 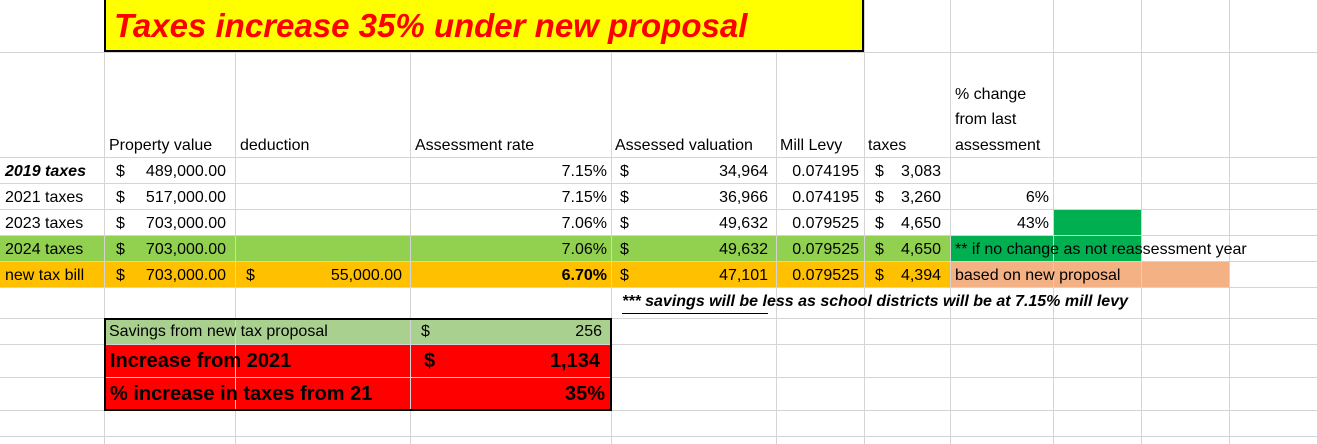 What do you see at coordinates (743, 171) in the screenshot?
I see `cell-assessed-valuation: 34,964` at bounding box center [743, 171].